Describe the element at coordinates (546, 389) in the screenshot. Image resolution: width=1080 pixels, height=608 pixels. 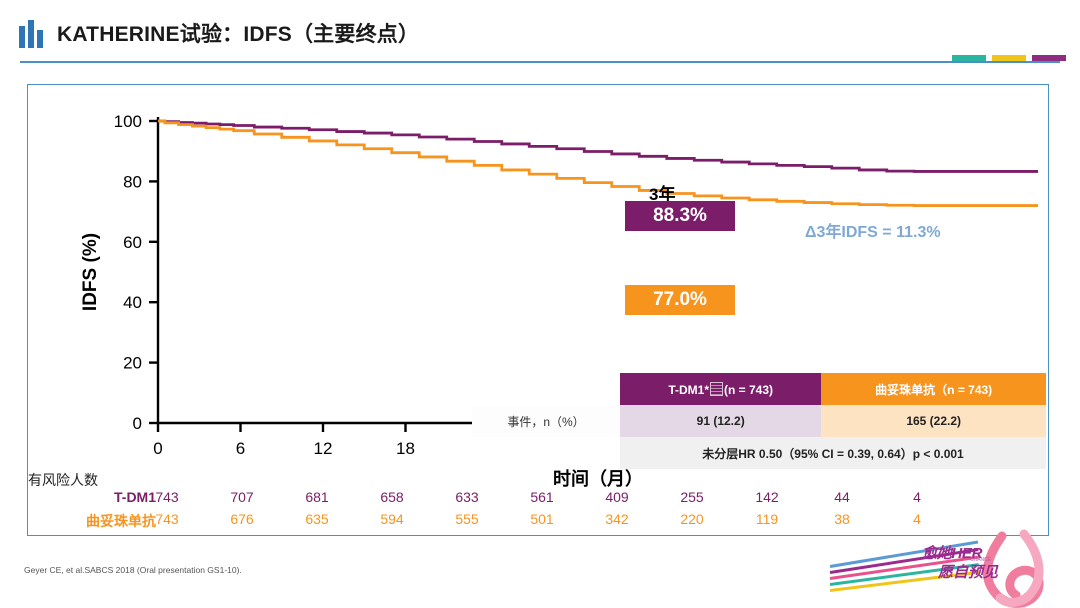
I see `header-blank-cell` at that location.